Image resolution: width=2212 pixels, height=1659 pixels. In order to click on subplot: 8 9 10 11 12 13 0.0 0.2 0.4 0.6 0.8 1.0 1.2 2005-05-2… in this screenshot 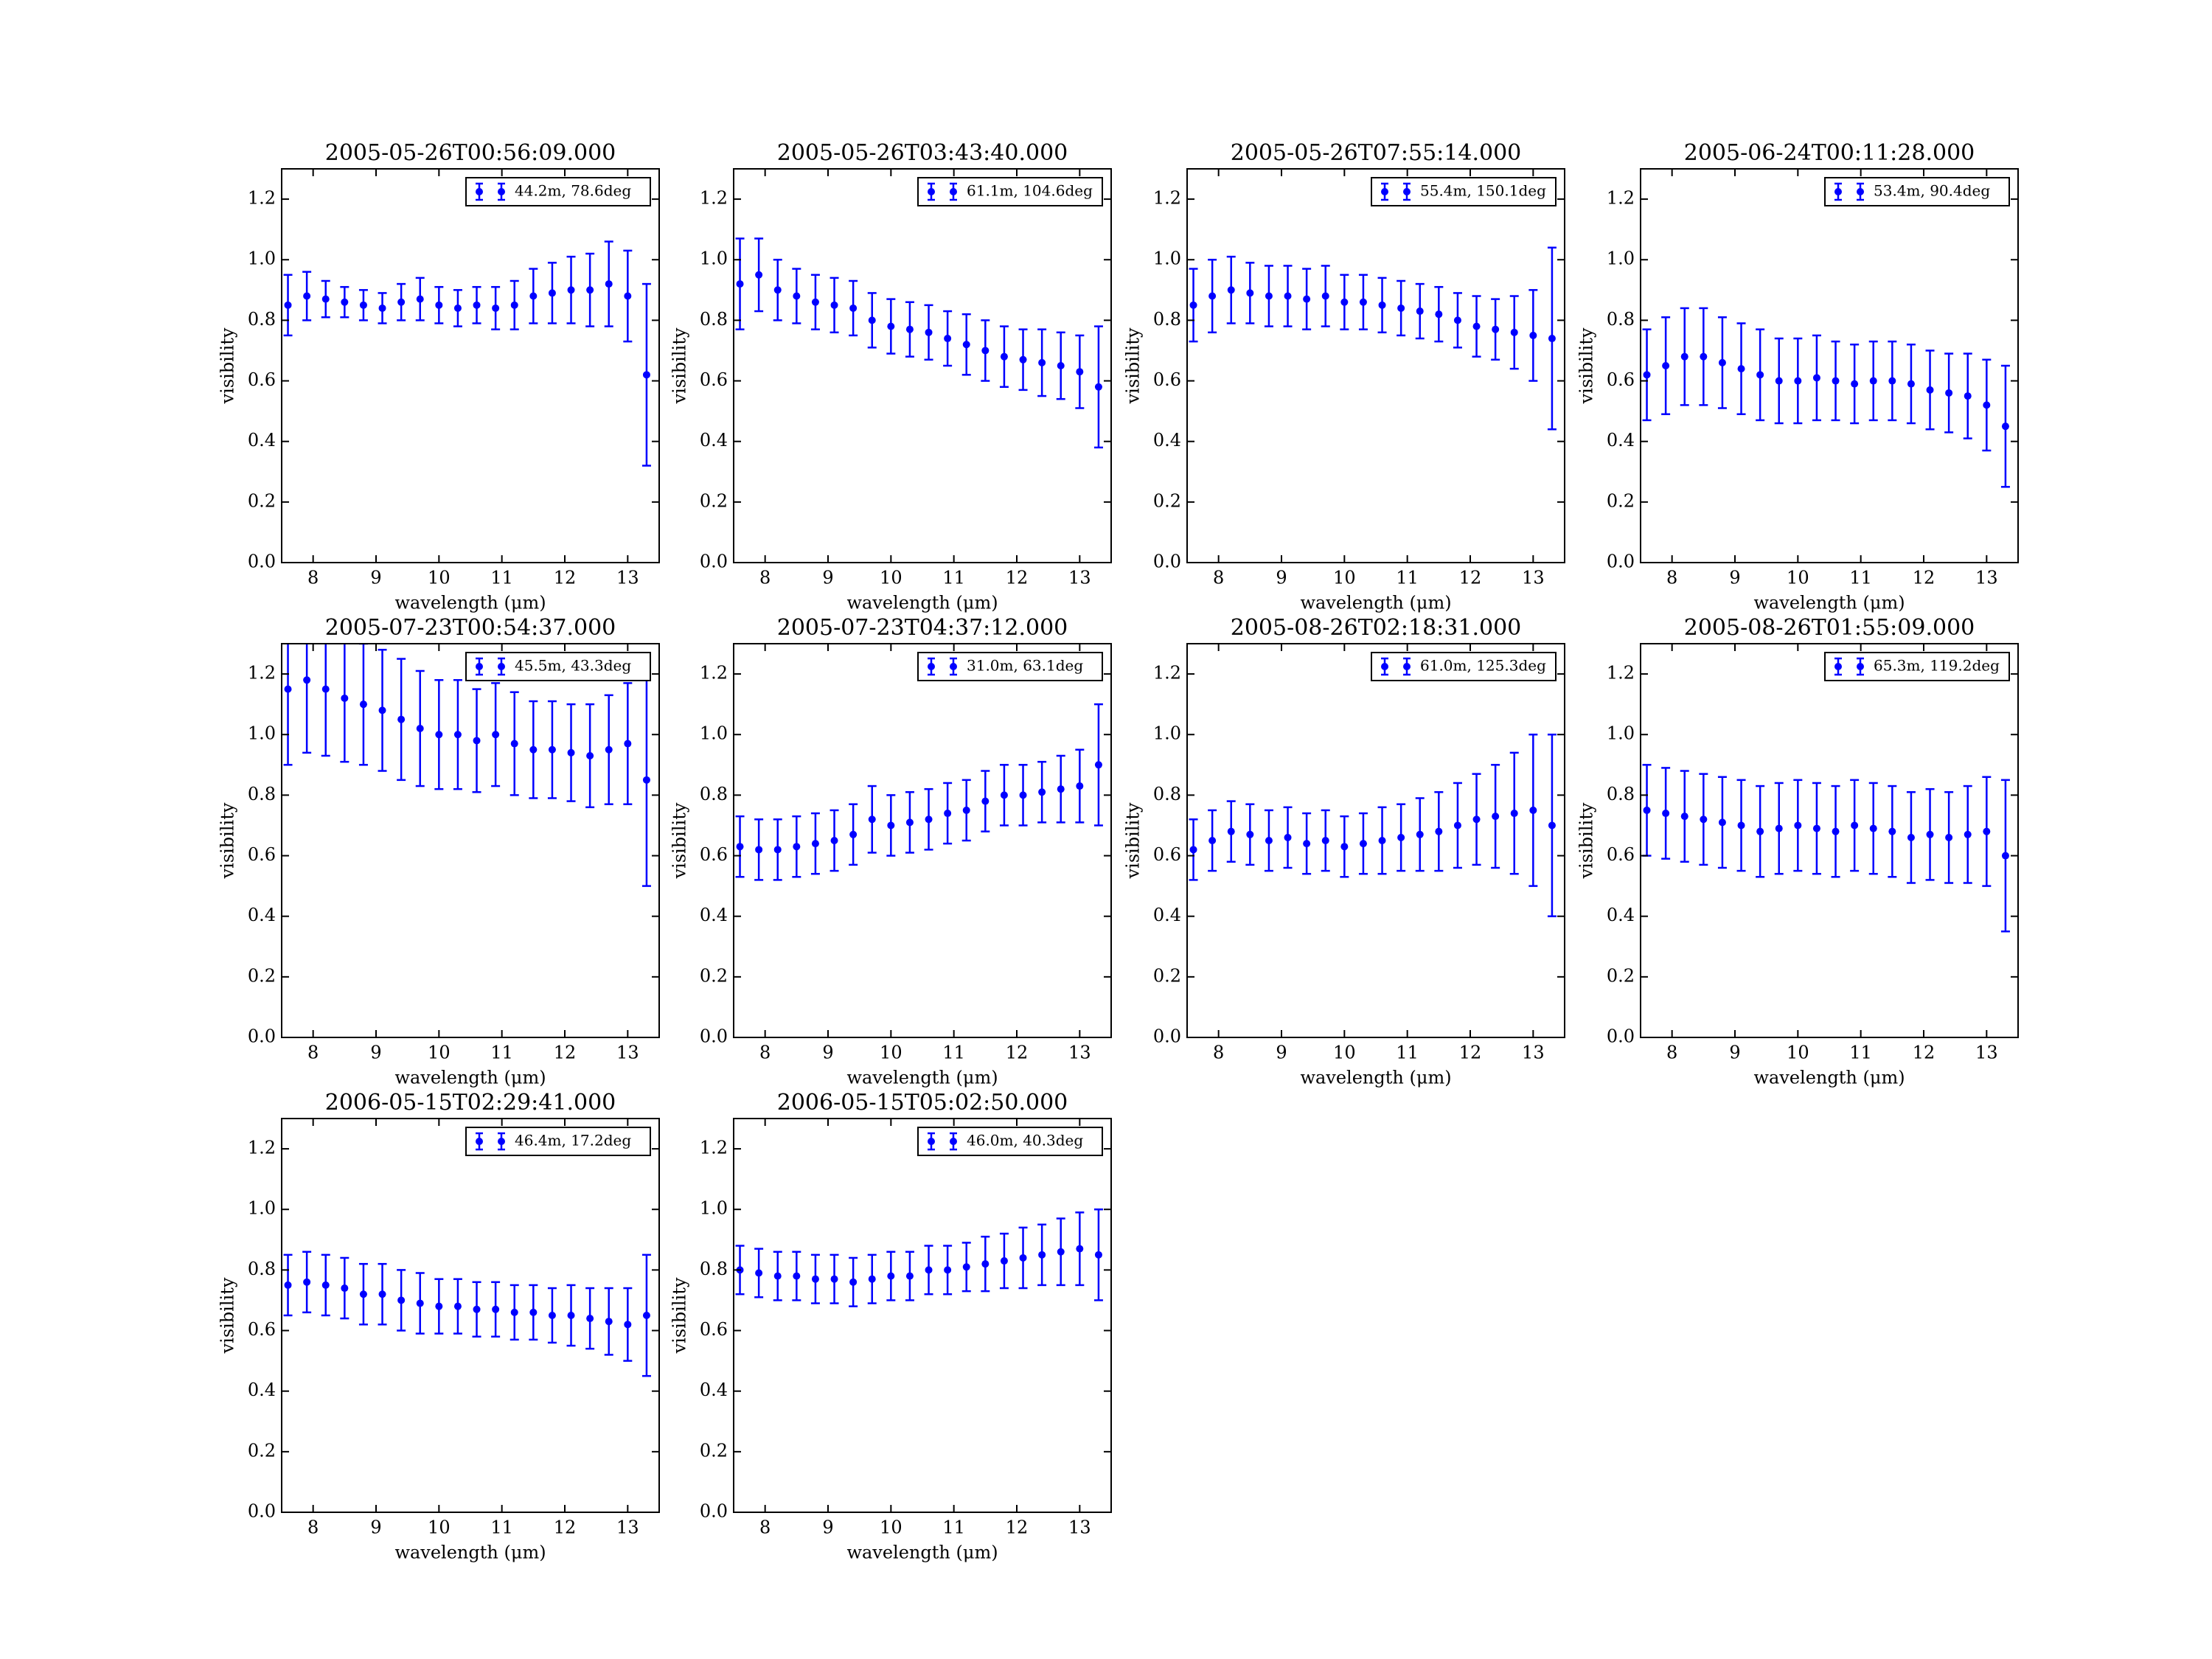, I will do `click(890, 376)`.